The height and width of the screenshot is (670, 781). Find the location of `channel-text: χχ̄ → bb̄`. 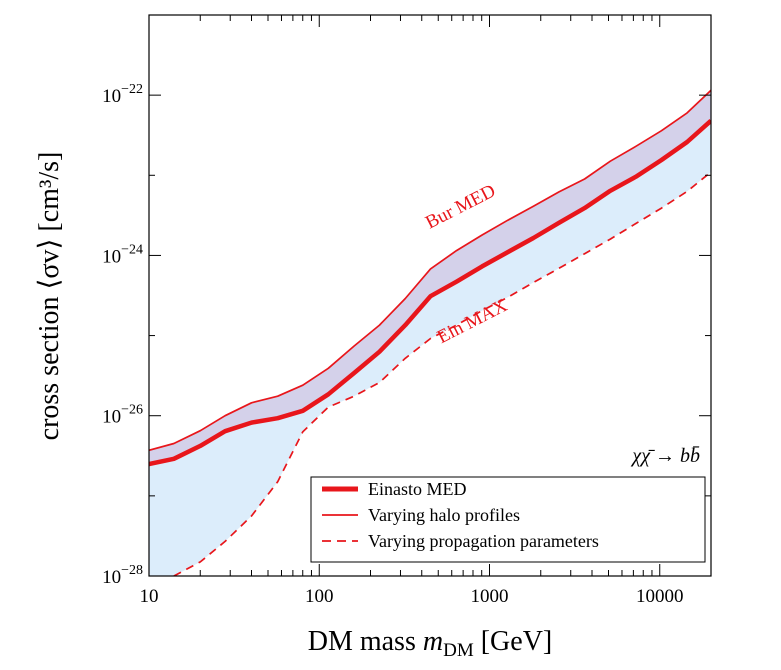

channel-text: χχ̄ → bb̄ is located at coordinates (665, 456).